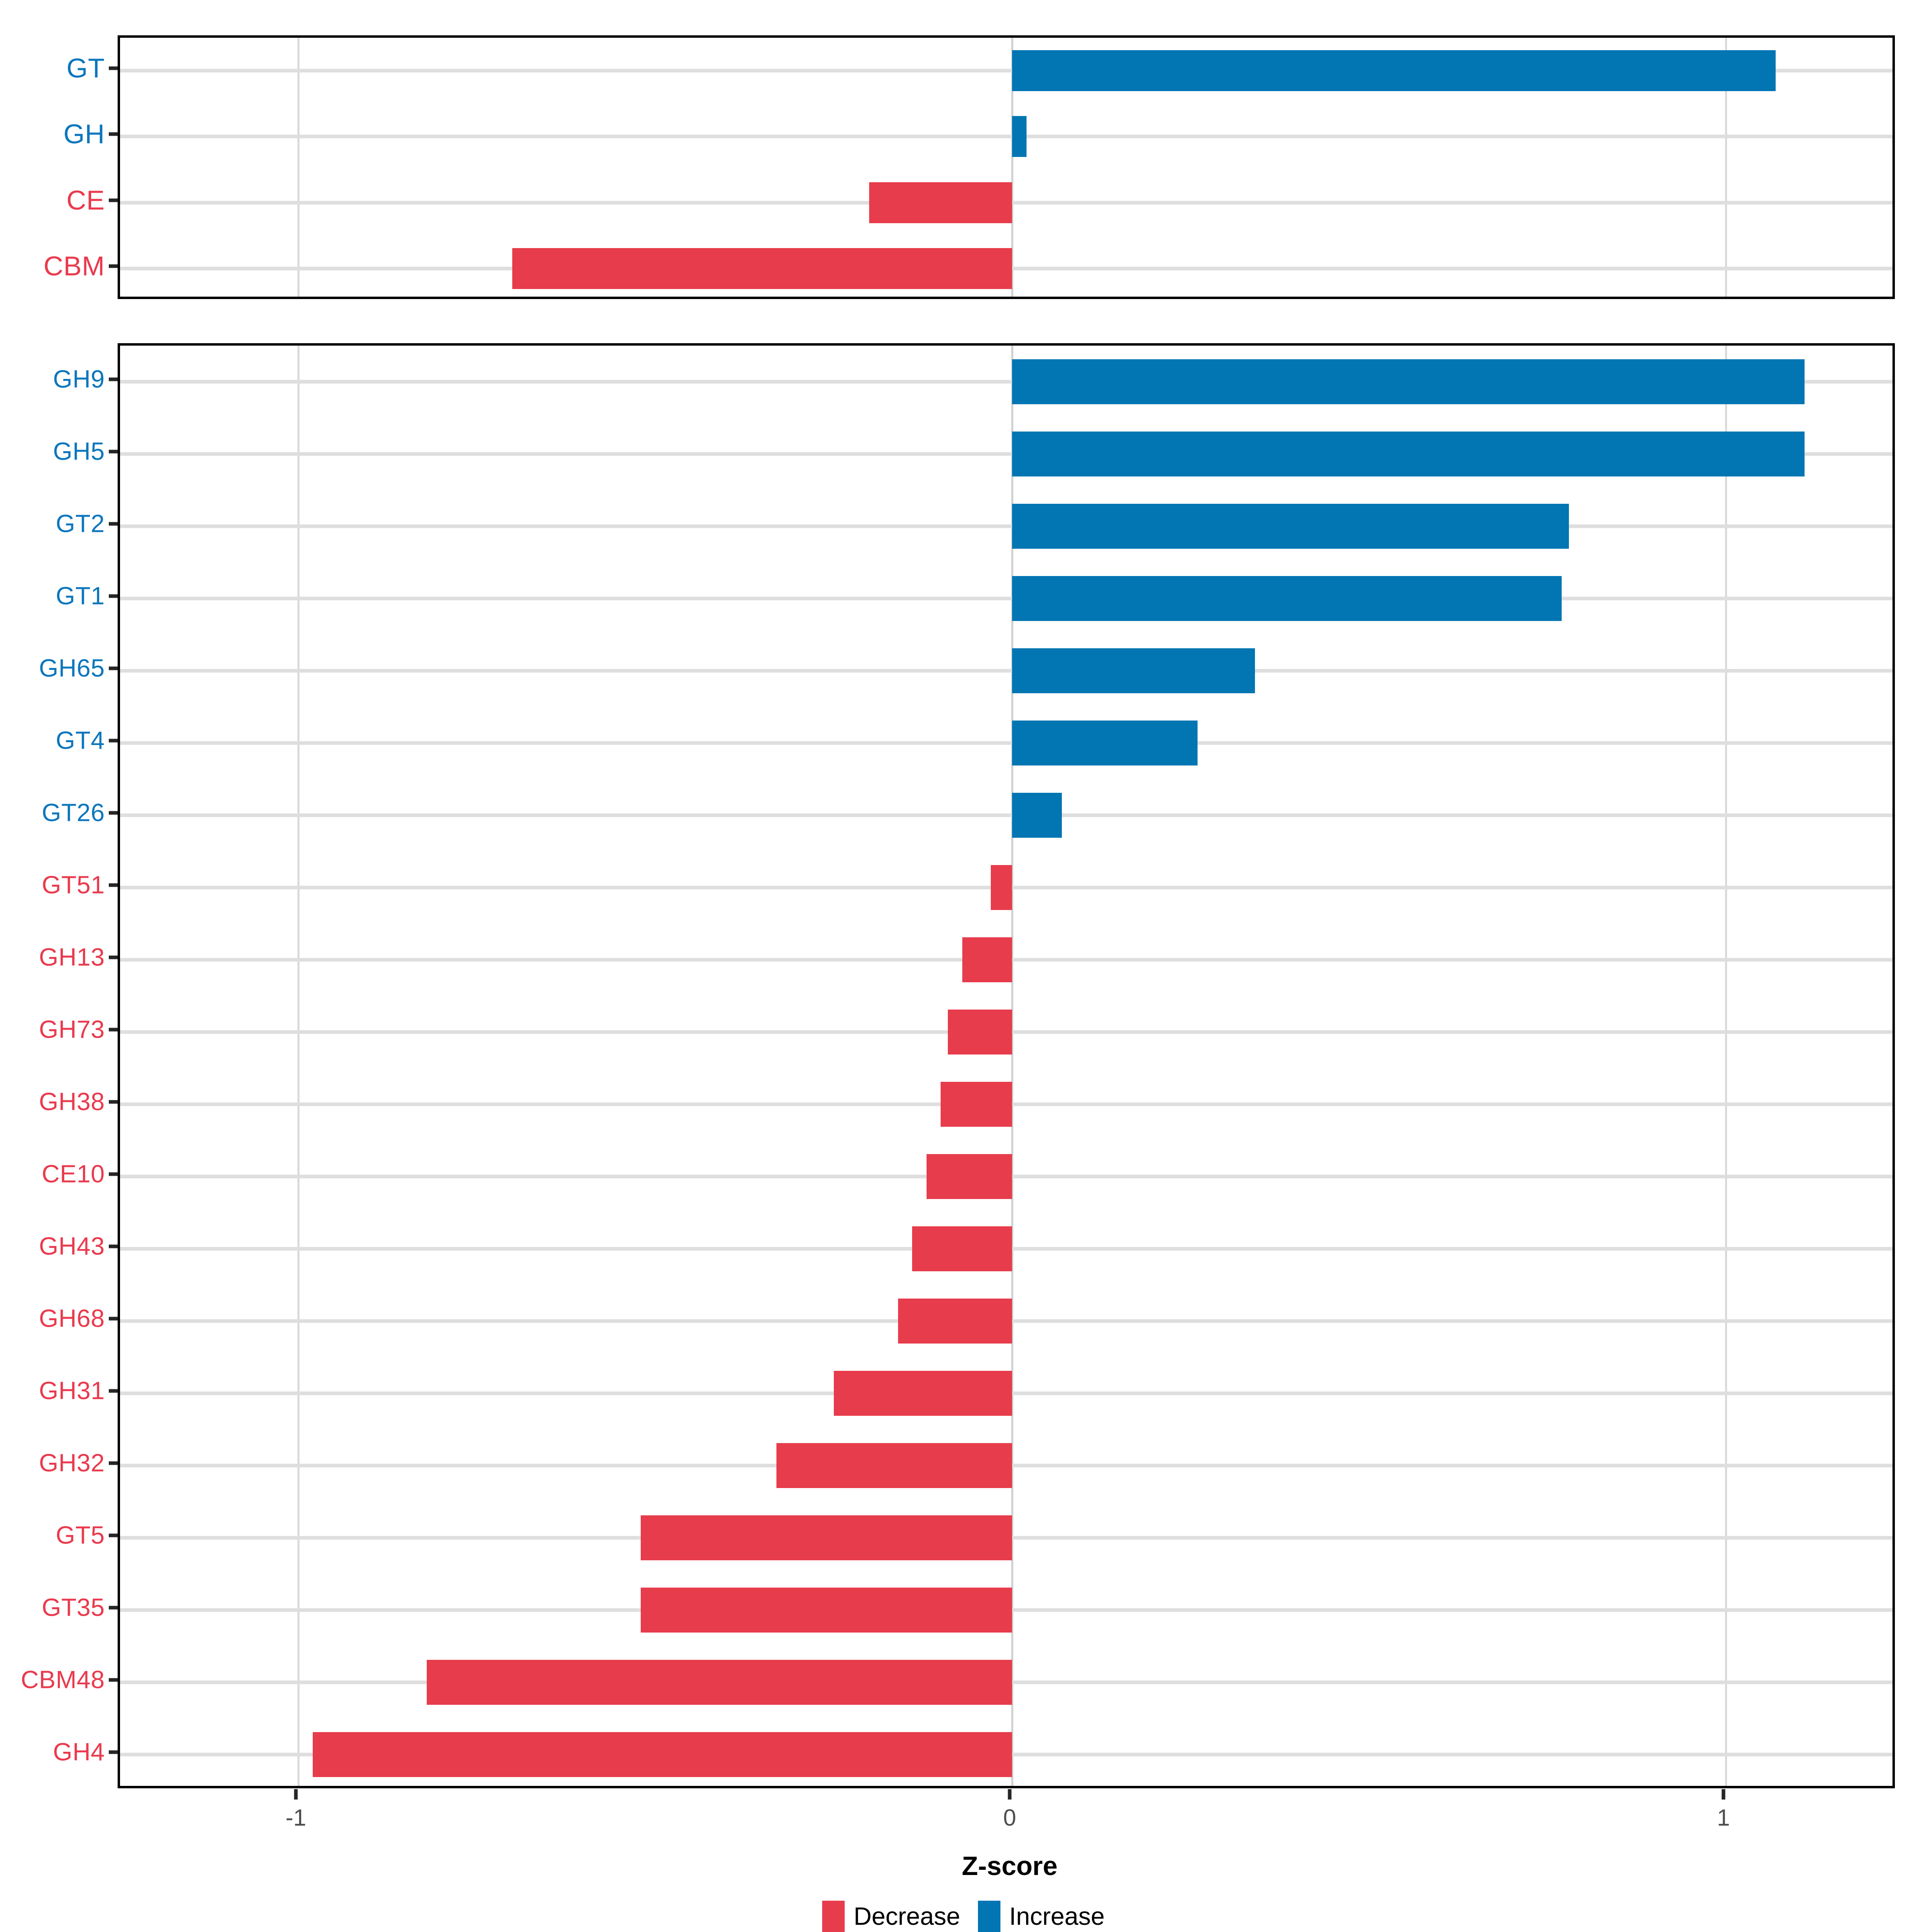  Describe the element at coordinates (963, 1916) in the screenshot. I see `legend: Decrease Increase` at that location.